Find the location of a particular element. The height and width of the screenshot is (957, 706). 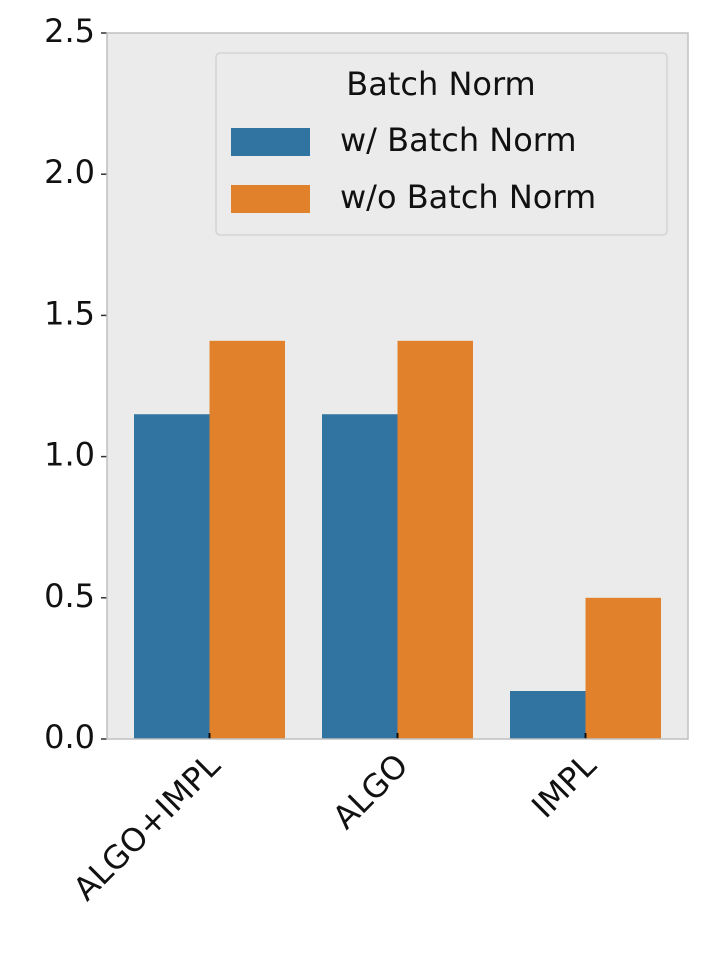

x-tick-label: ALGO is located at coordinates (370, 791).